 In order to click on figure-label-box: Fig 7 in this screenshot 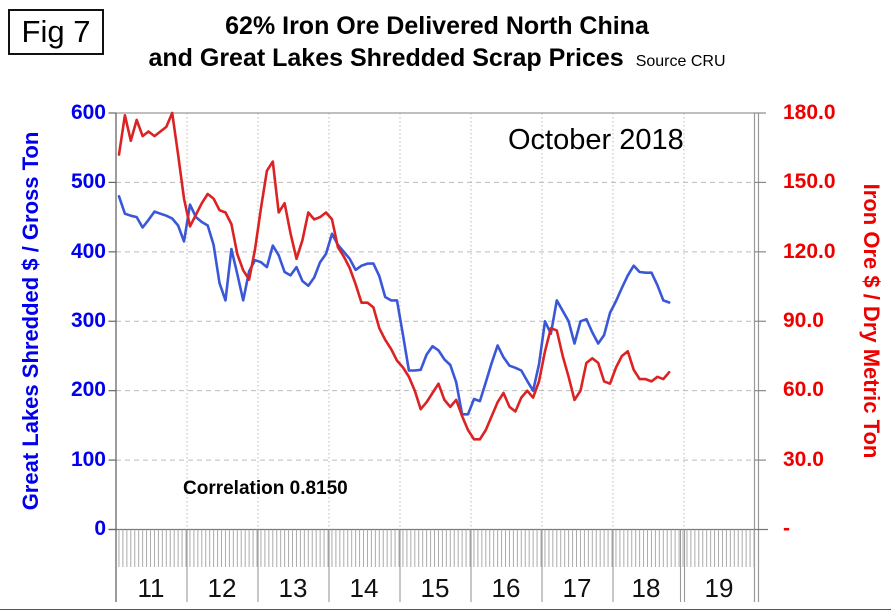, I will do `click(56, 32)`.